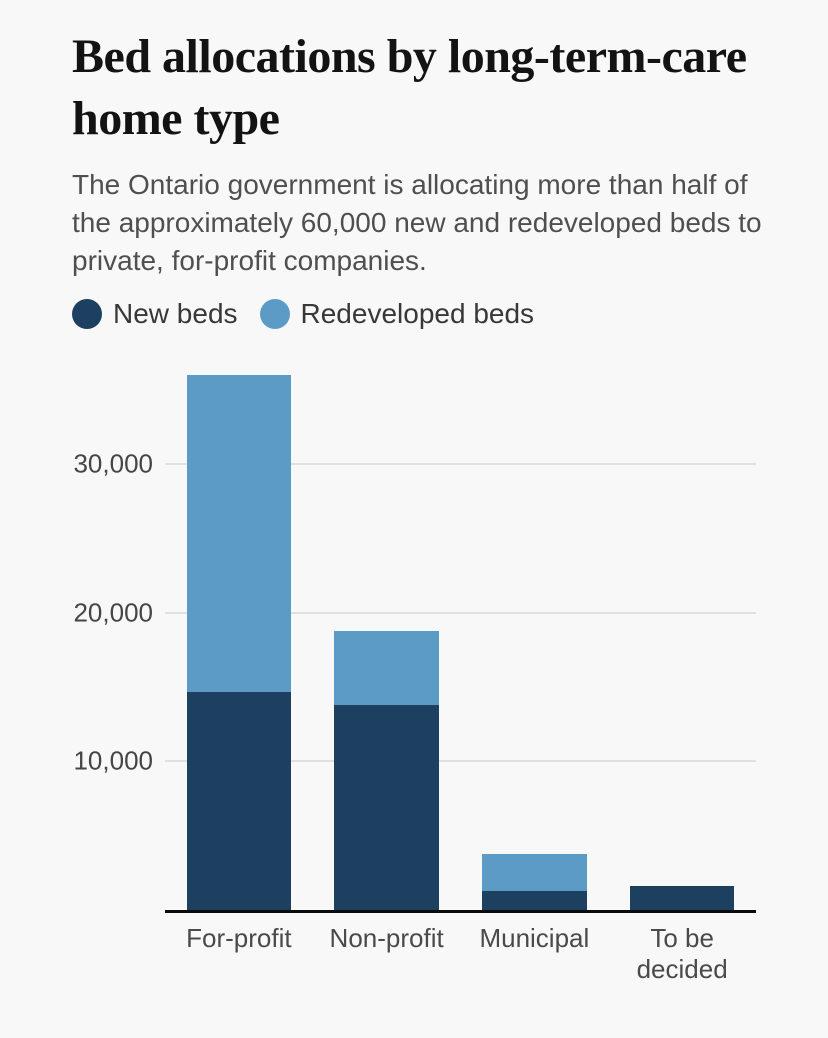 The image size is (828, 1038). What do you see at coordinates (534, 938) in the screenshot?
I see `x-category-label: Municipal` at bounding box center [534, 938].